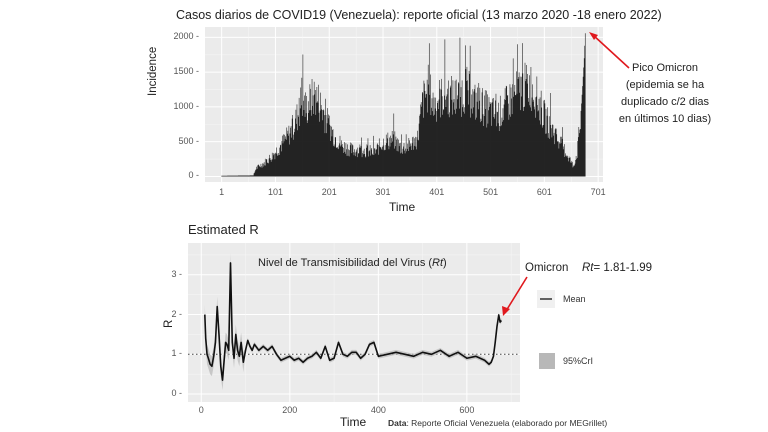  Describe the element at coordinates (437, 192) in the screenshot. I see `incidence-x-tick: 401` at that location.